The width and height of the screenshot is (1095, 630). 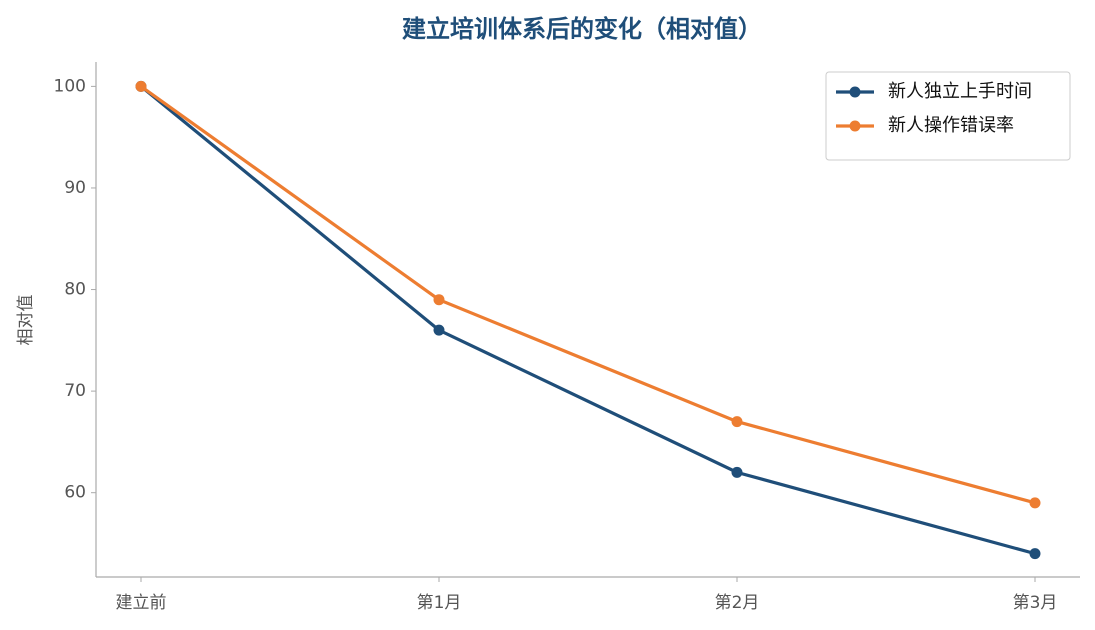 I want to click on y-tick-label: 60, so click(x=75, y=493).